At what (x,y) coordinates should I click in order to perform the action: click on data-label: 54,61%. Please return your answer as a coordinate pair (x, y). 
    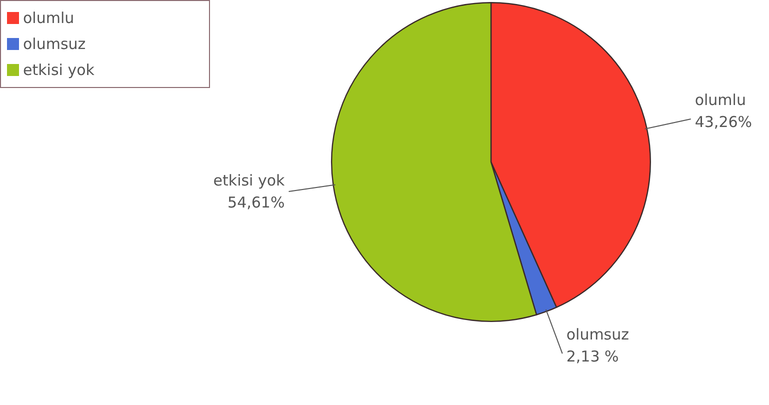
    Looking at the image, I should click on (256, 202).